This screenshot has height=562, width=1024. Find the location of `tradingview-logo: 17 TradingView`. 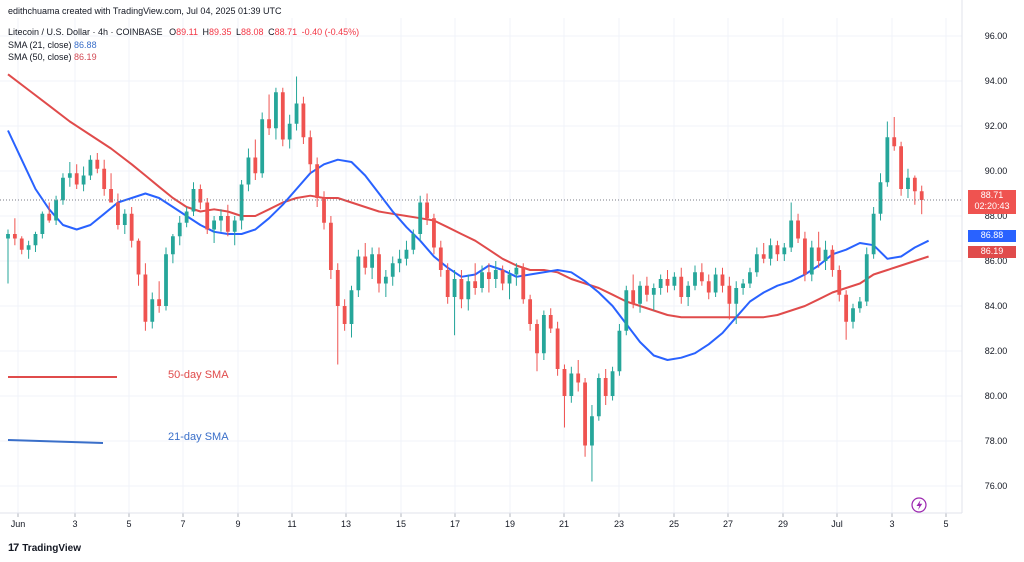

tradingview-logo: 17 TradingView is located at coordinates (44, 548).